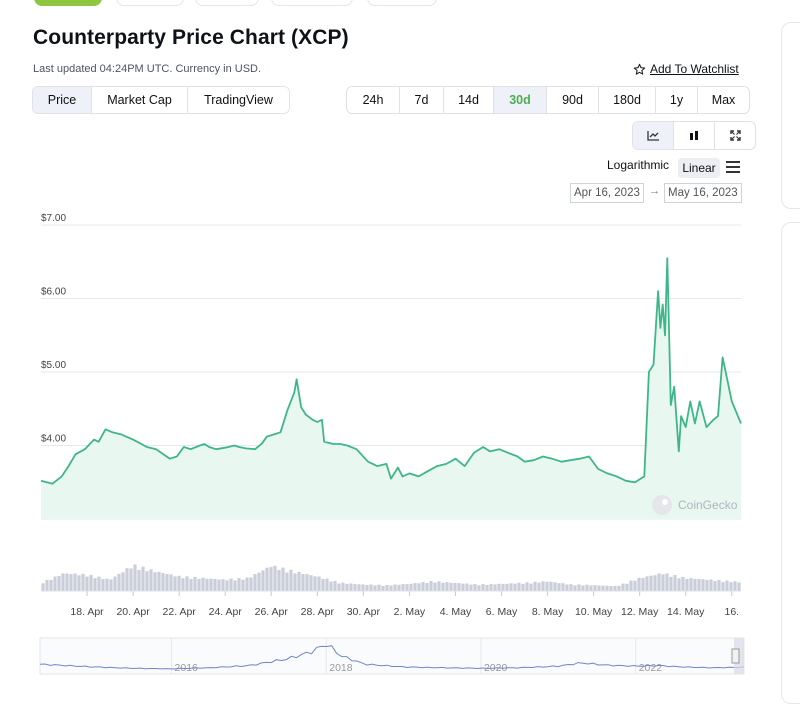 The width and height of the screenshot is (800, 704). I want to click on add-to-watchlist-link: Add To Watchlist, so click(686, 69).